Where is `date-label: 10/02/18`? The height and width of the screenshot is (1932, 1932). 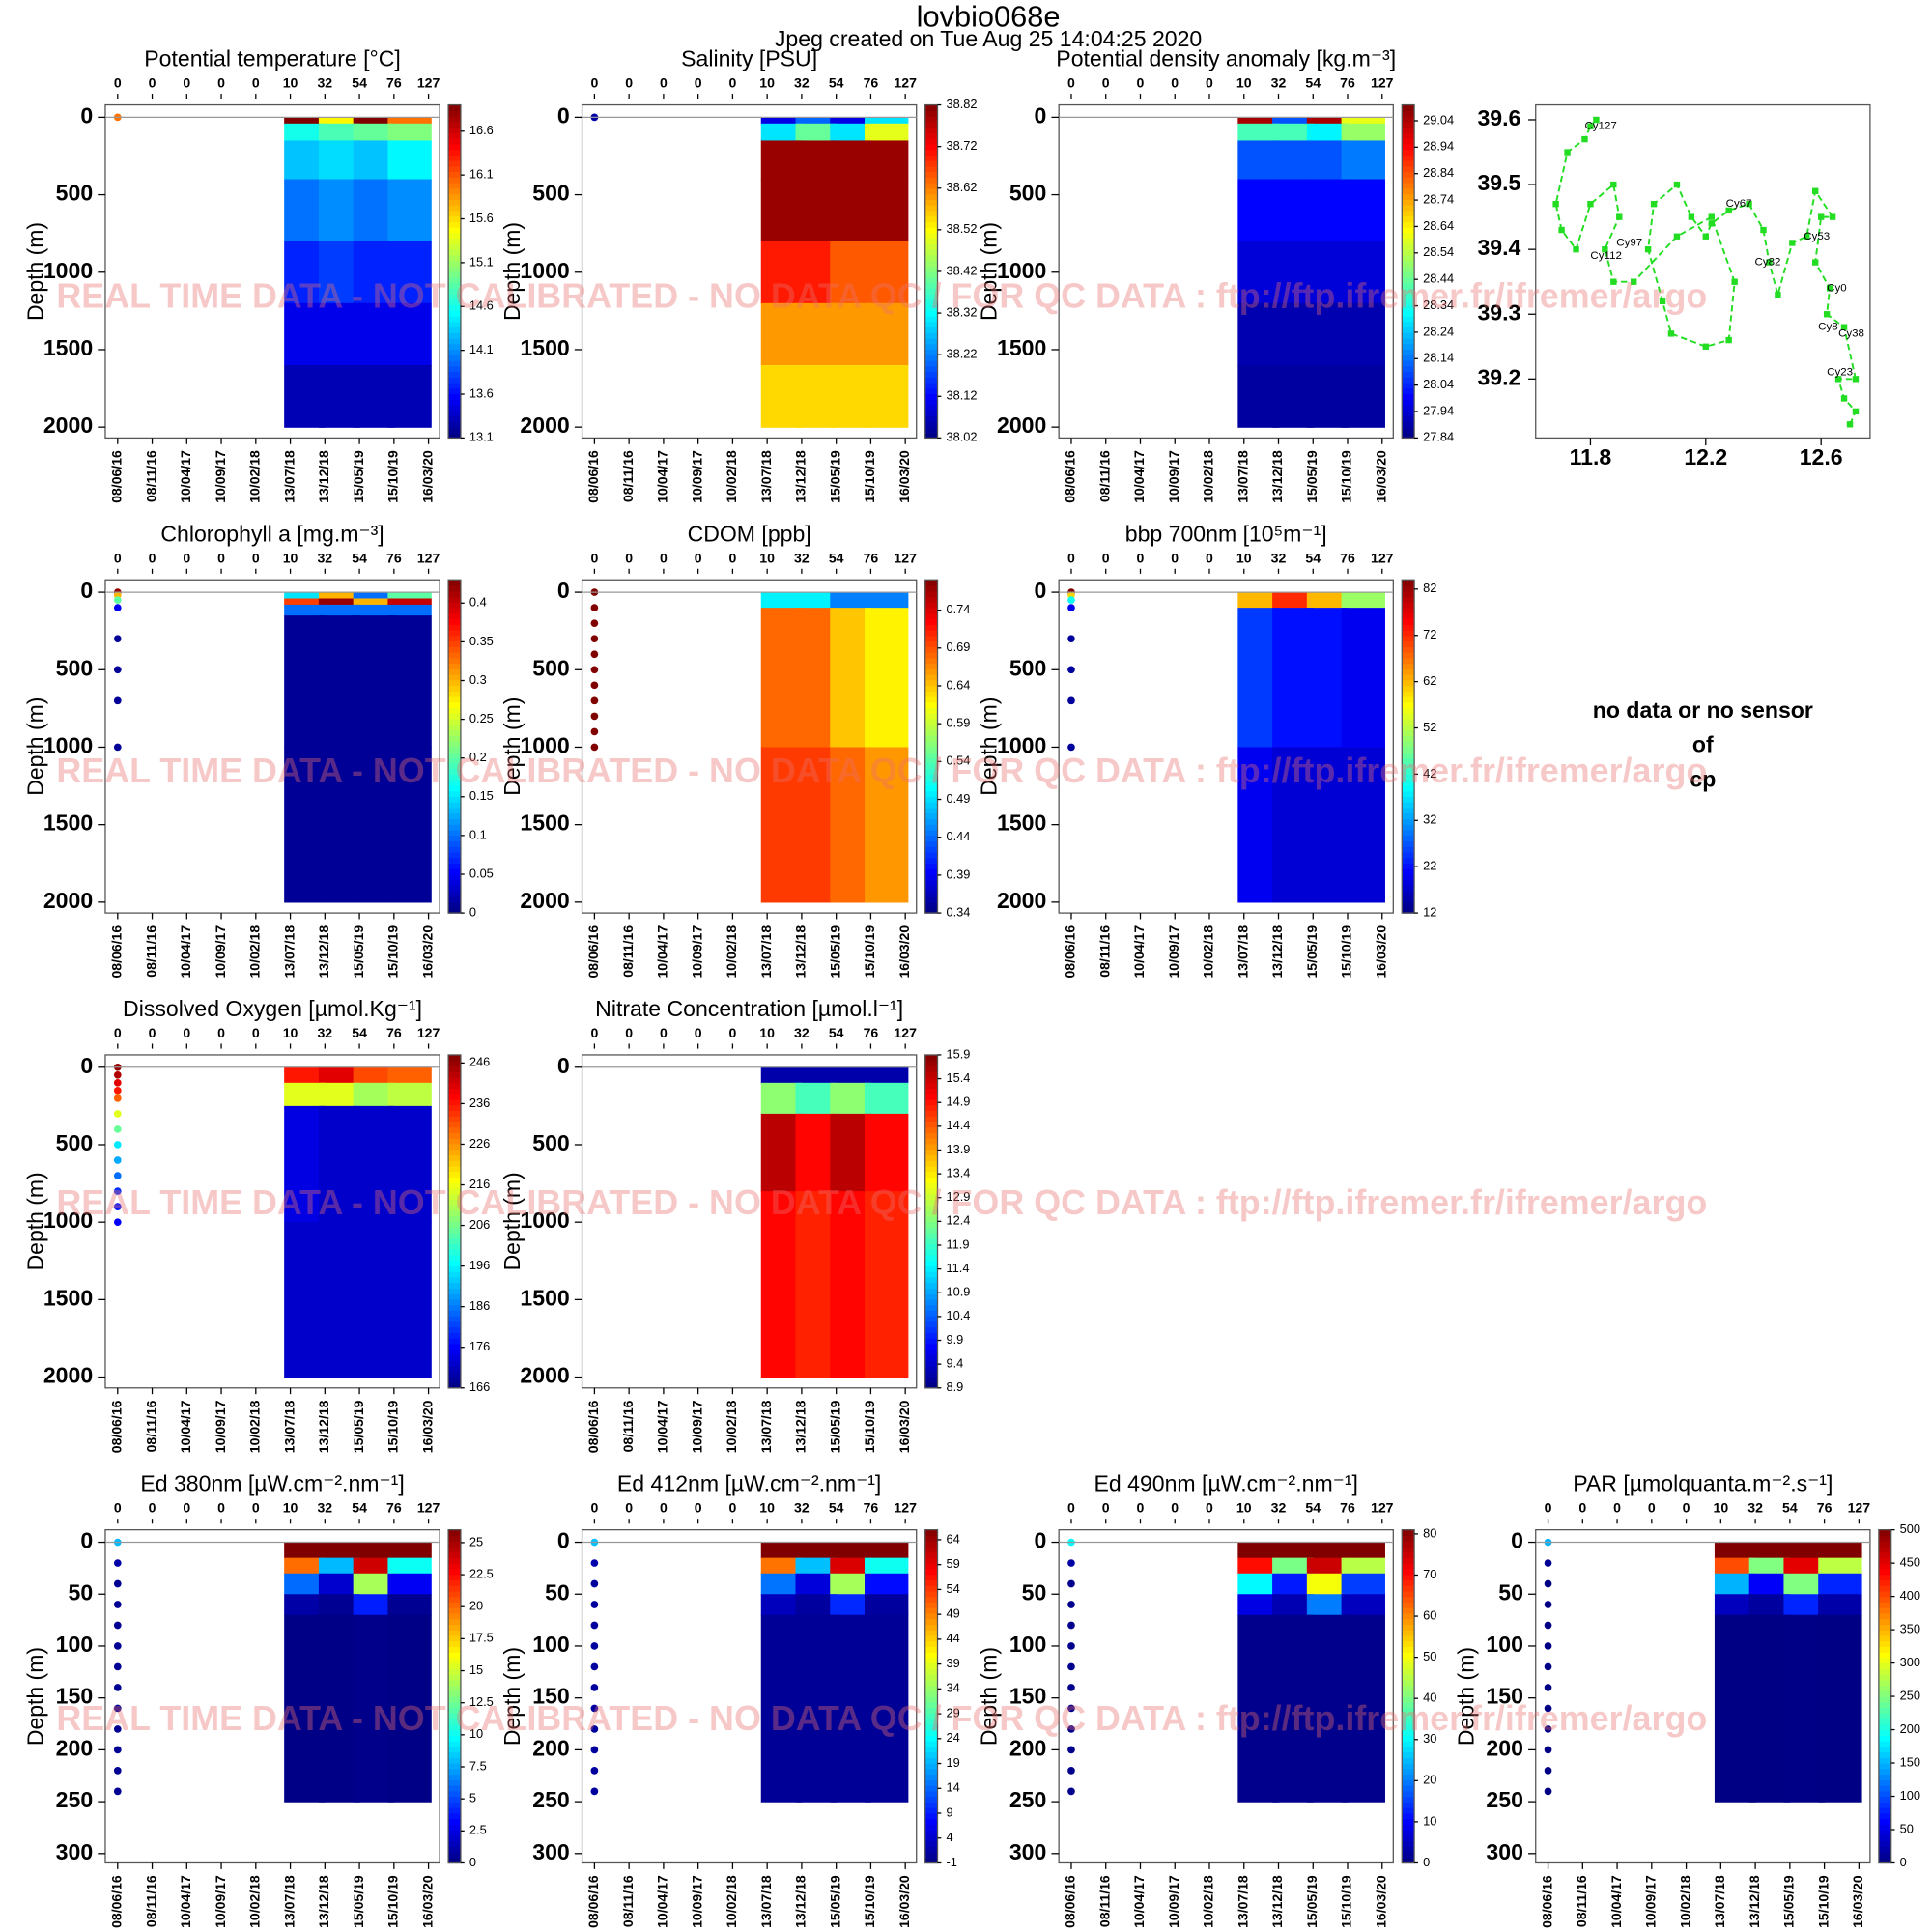 date-label: 10/02/18 is located at coordinates (731, 476).